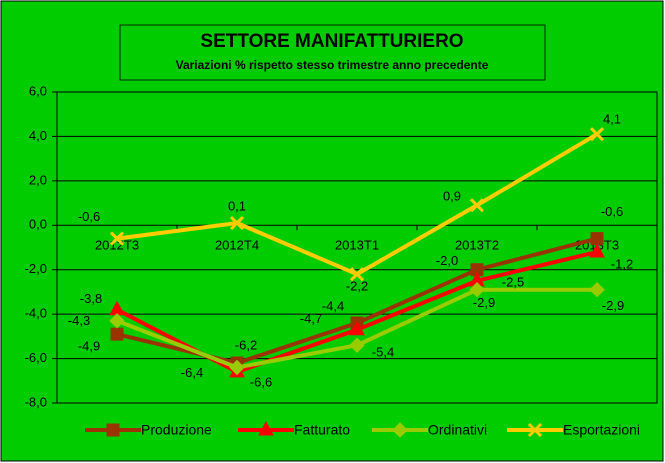  I want to click on title-box, so click(332, 52).